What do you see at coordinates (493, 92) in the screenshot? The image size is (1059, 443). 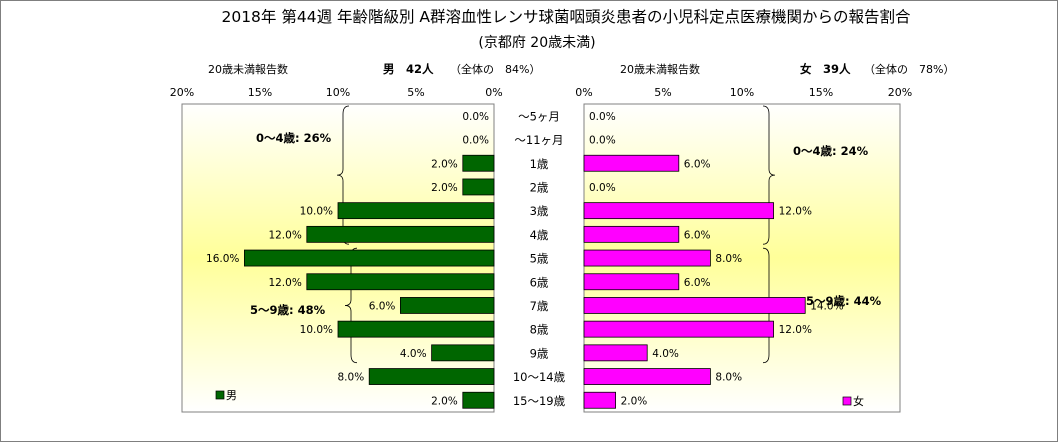 I see `male-x-tick: 0%` at bounding box center [493, 92].